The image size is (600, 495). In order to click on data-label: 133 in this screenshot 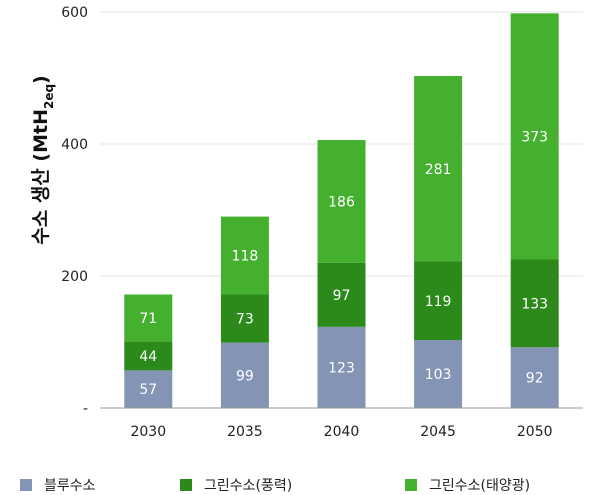, I will do `click(534, 304)`.